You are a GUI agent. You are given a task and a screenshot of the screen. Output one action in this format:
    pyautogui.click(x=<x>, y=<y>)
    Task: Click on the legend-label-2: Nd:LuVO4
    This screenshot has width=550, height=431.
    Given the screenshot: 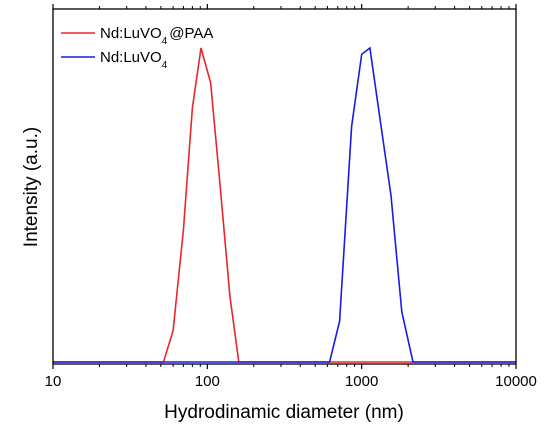 What is the action you would take?
    pyautogui.click(x=134, y=60)
    